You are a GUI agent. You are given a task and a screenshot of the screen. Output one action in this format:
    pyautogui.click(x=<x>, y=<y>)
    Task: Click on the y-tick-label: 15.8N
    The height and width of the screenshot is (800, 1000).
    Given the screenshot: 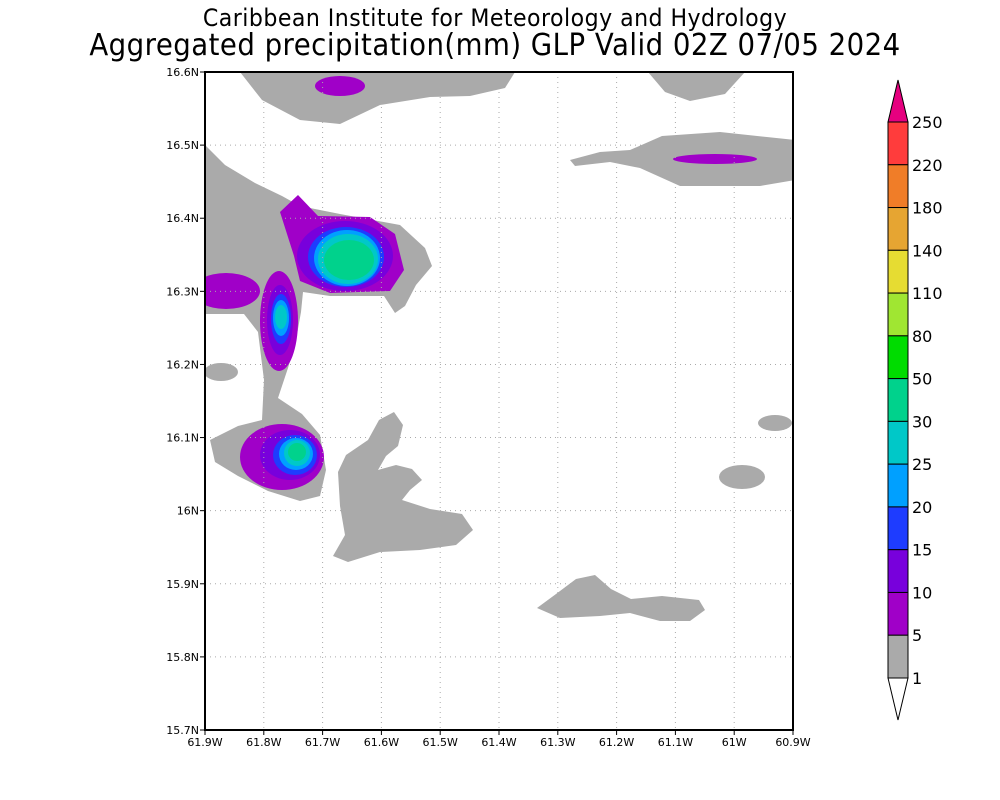 What is the action you would take?
    pyautogui.click(x=182, y=657)
    